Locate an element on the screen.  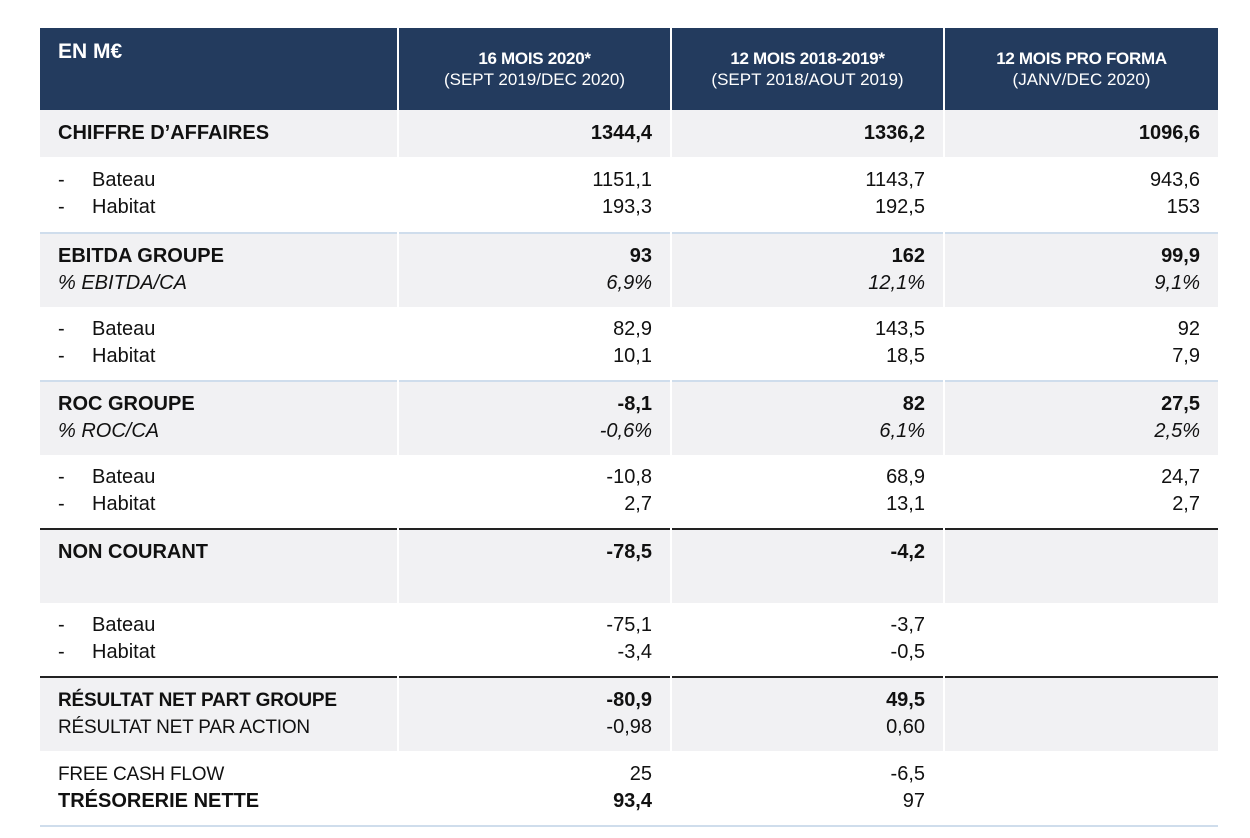
row-label: FREE CASH FLOW is located at coordinates (141, 774).